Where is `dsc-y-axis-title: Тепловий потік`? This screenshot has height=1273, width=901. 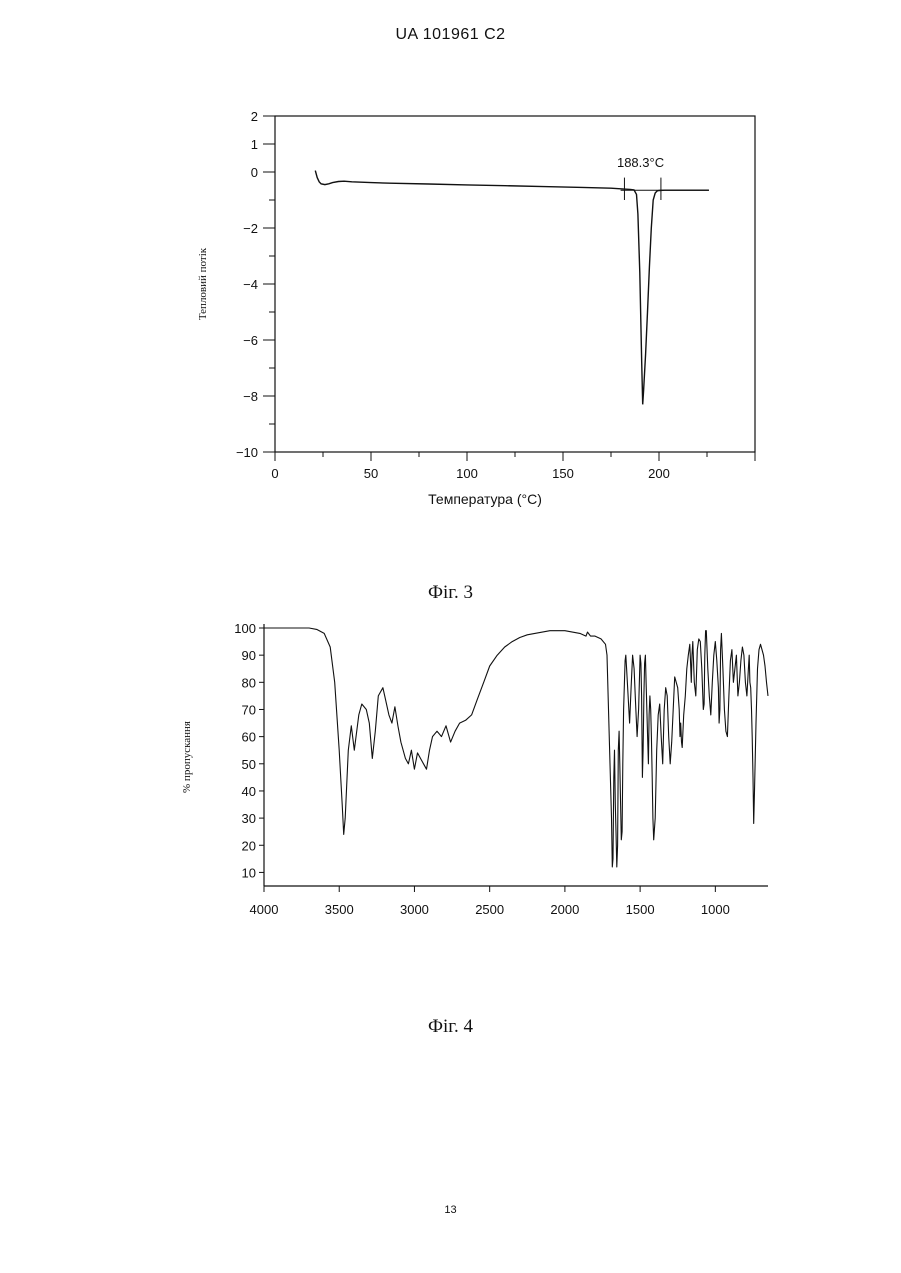 dsc-y-axis-title: Тепловий потік is located at coordinates (203, 283).